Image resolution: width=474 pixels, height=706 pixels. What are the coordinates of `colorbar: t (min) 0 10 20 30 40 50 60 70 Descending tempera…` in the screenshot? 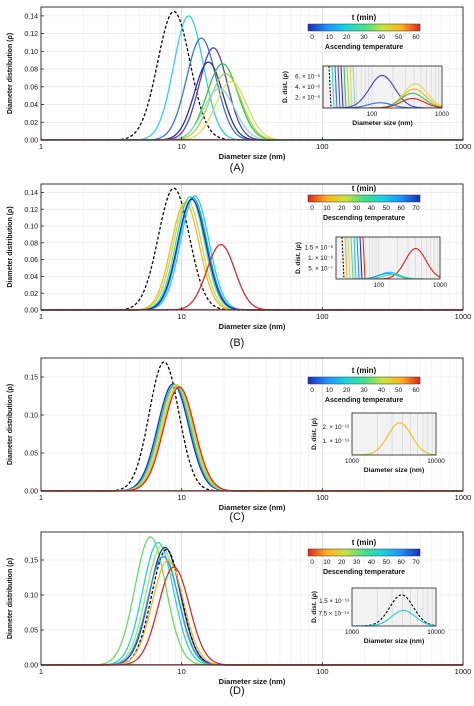 It's located at (364, 557).